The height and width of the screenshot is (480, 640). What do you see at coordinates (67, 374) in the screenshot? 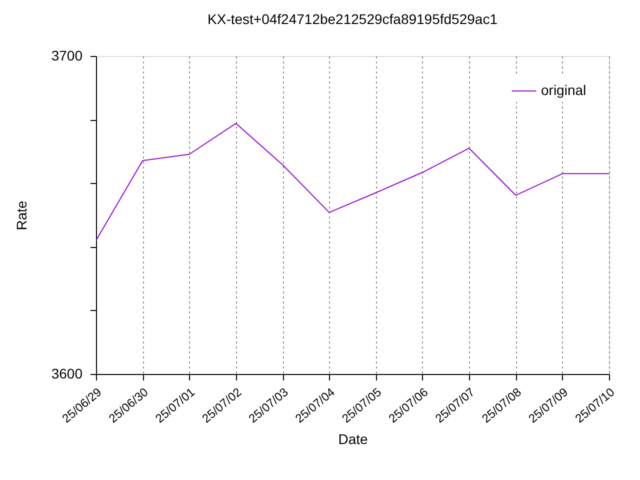
I see `y-tick-label: 3600` at bounding box center [67, 374].